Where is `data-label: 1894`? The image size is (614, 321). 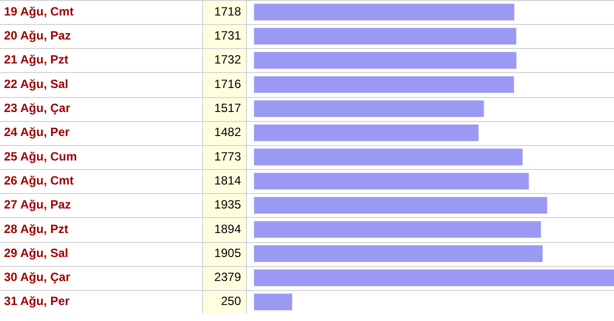
data-label: 1894 is located at coordinates (228, 229).